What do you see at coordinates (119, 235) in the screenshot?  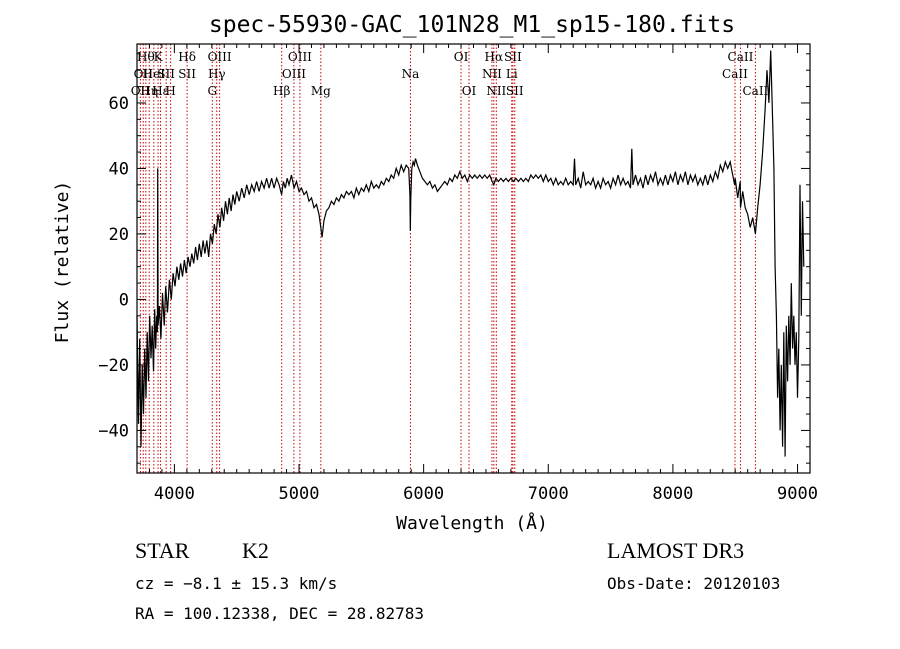 I see `y-tick-label: 20` at bounding box center [119, 235].